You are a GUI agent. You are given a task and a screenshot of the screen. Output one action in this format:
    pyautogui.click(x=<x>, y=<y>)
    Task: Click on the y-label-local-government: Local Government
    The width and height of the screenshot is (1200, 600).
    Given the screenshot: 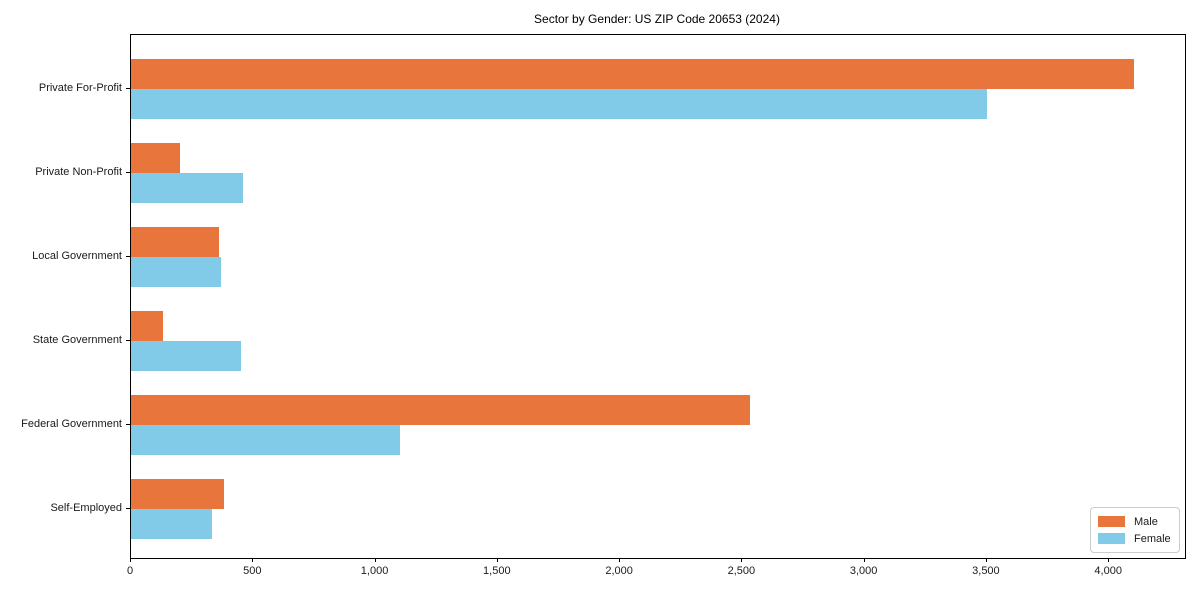 What is the action you would take?
    pyautogui.click(x=77, y=256)
    